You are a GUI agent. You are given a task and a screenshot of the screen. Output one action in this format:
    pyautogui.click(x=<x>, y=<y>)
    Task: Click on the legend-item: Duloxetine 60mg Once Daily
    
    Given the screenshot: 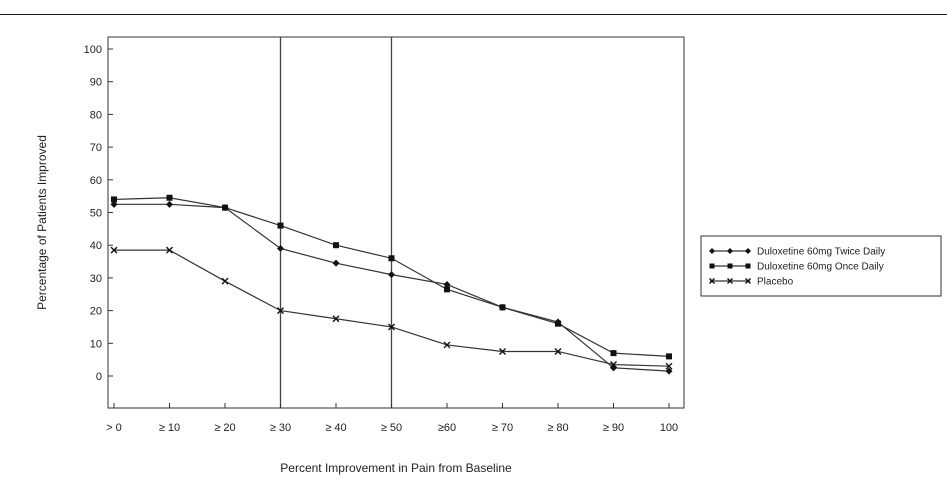 What is the action you would take?
    pyautogui.click(x=796, y=267)
    